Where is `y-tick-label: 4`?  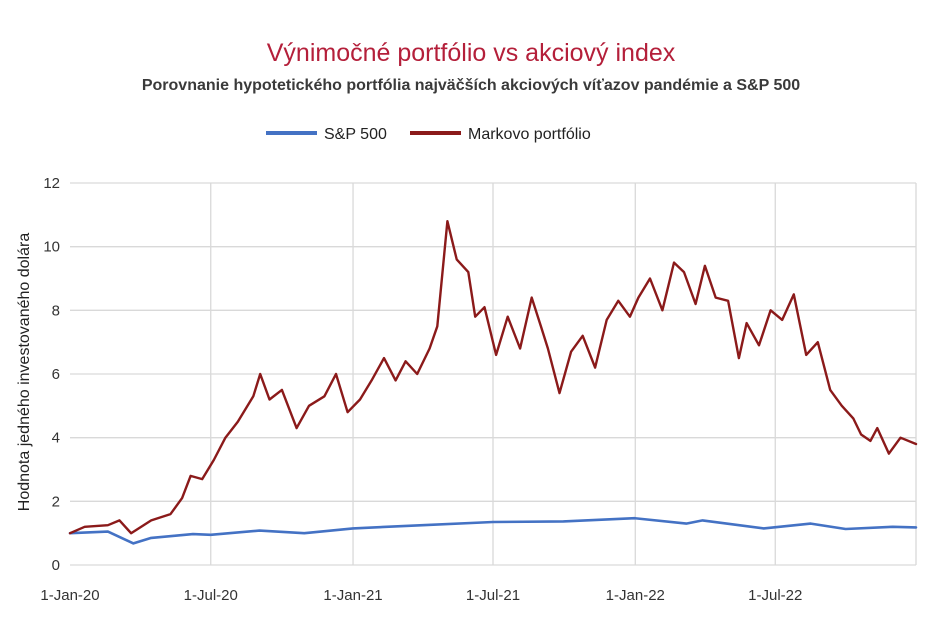
y-tick-label: 4 is located at coordinates (56, 438).